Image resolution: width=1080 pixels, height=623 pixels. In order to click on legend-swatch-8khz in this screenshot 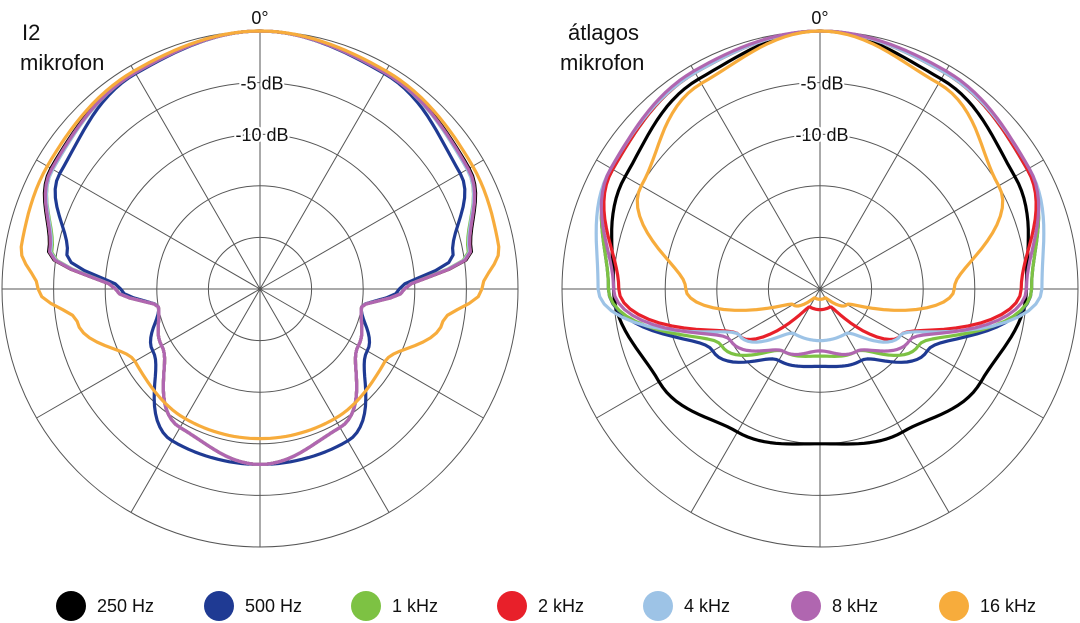, I will do `click(806, 606)`.